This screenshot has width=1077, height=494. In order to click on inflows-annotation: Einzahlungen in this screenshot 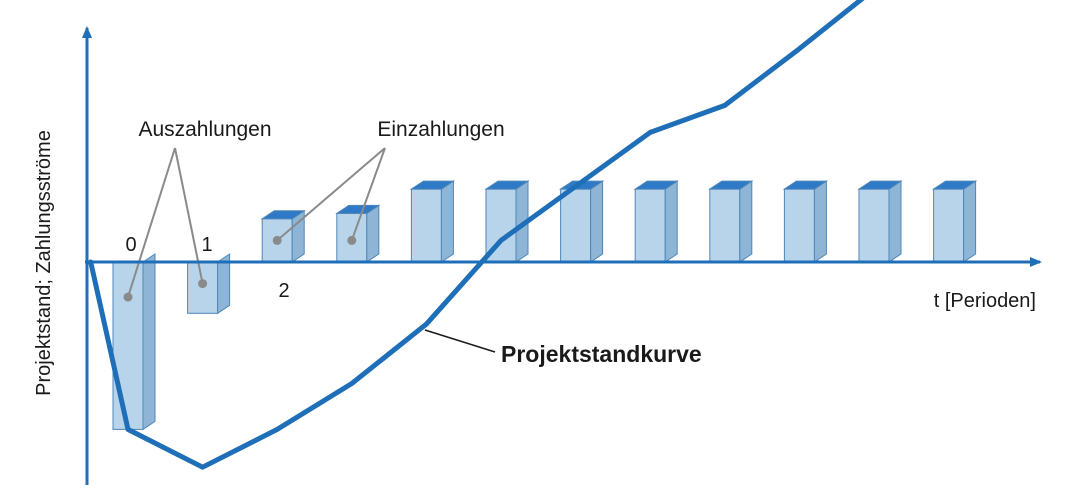, I will do `click(440, 129)`.